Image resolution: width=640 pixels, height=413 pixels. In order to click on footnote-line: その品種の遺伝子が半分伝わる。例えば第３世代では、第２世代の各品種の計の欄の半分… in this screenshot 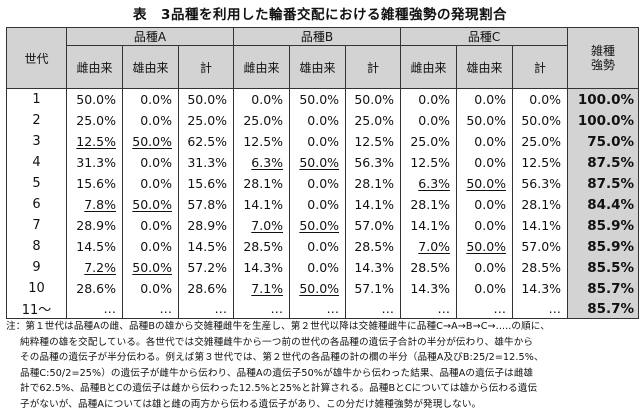, I will do `click(282, 357)`.